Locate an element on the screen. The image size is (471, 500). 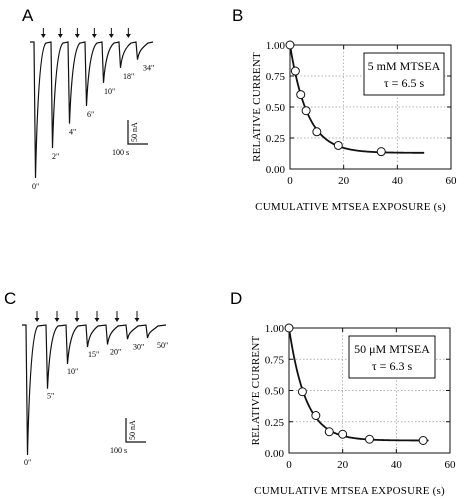
trace-label: 34" is located at coordinates (148, 68).